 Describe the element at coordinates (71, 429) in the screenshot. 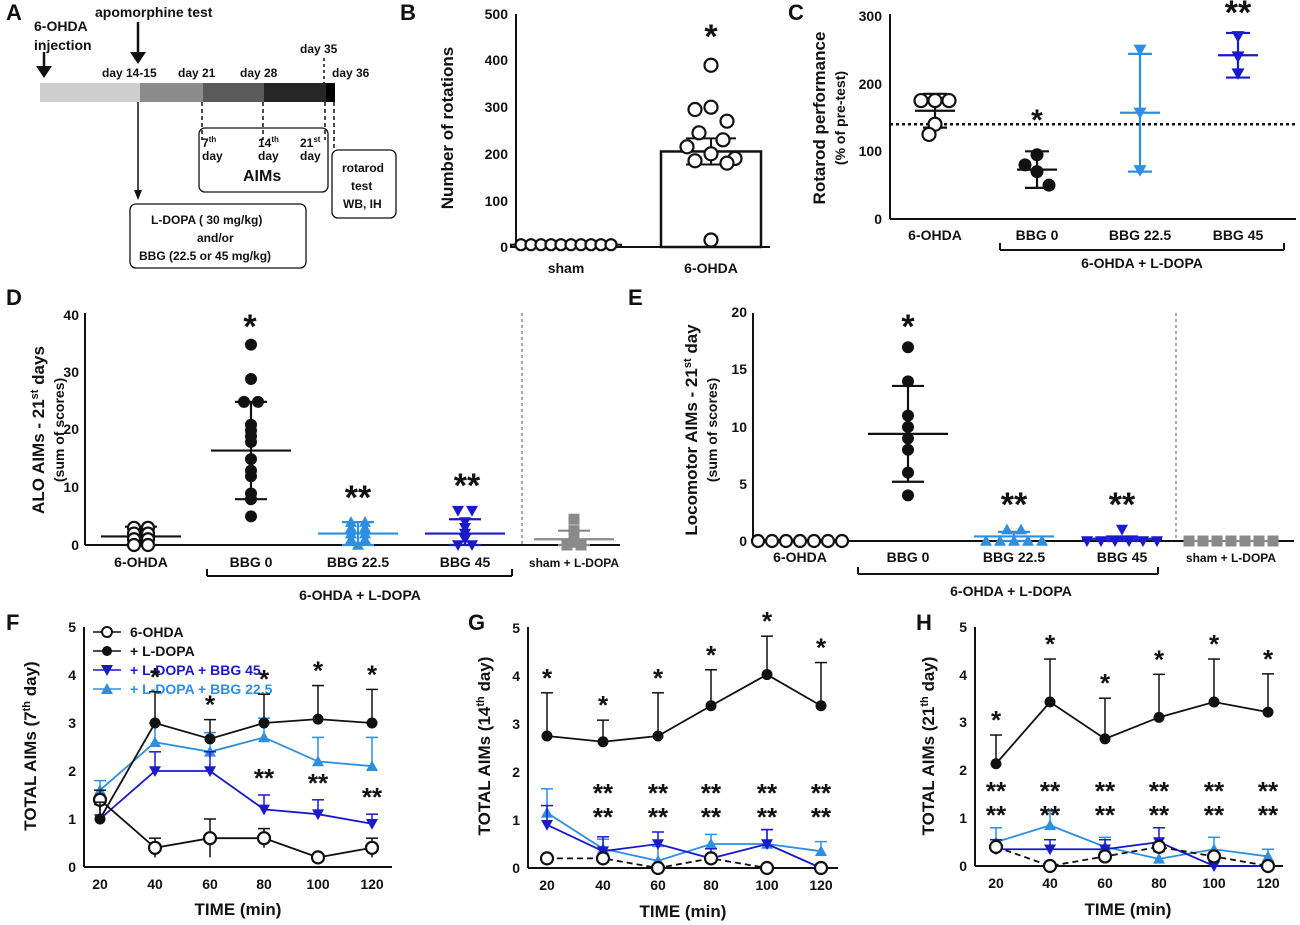

I see `panel-d-ytick: 20` at that location.